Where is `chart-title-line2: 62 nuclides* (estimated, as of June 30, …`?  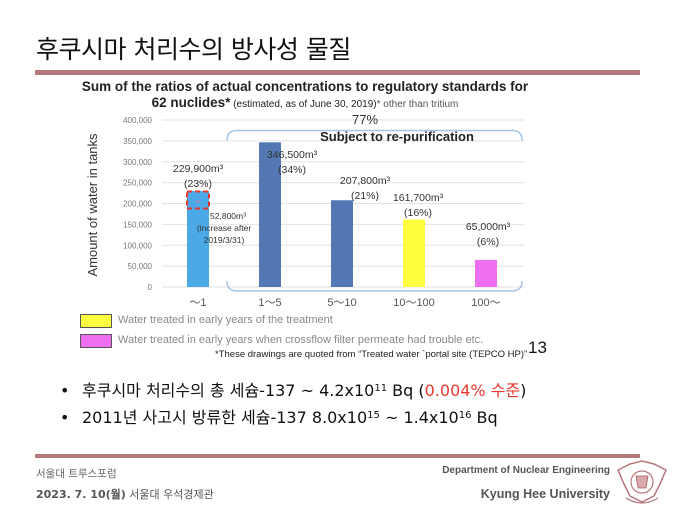 chart-title-line2: 62 nuclides* (estimated, as of June 30, … is located at coordinates (305, 102).